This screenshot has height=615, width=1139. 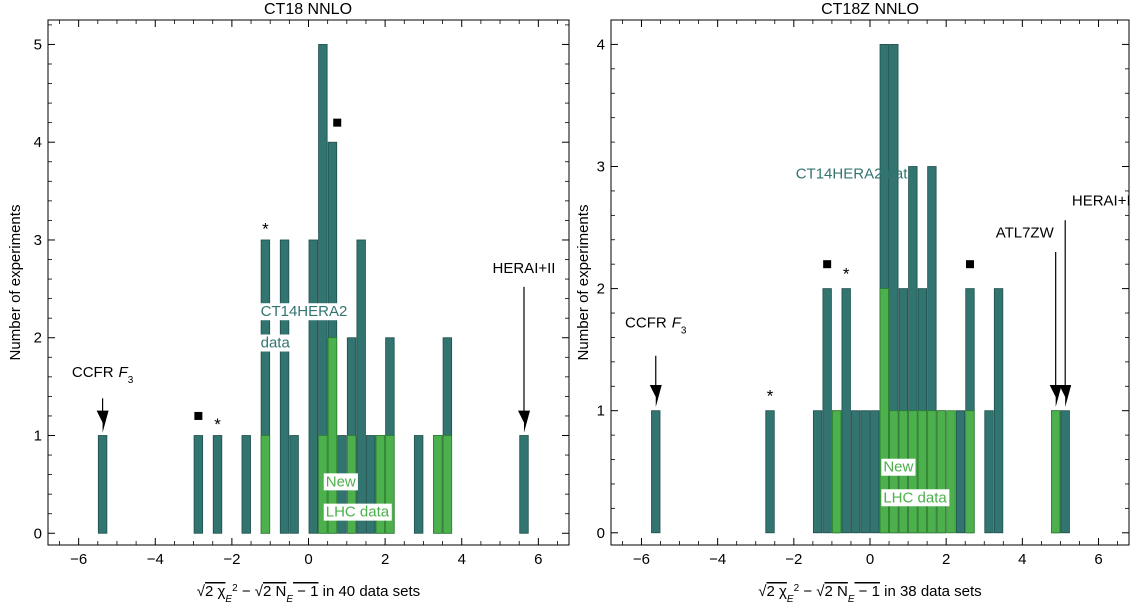 I want to click on x-axis-label-part: in 38 data sets, so click(x=931, y=591).